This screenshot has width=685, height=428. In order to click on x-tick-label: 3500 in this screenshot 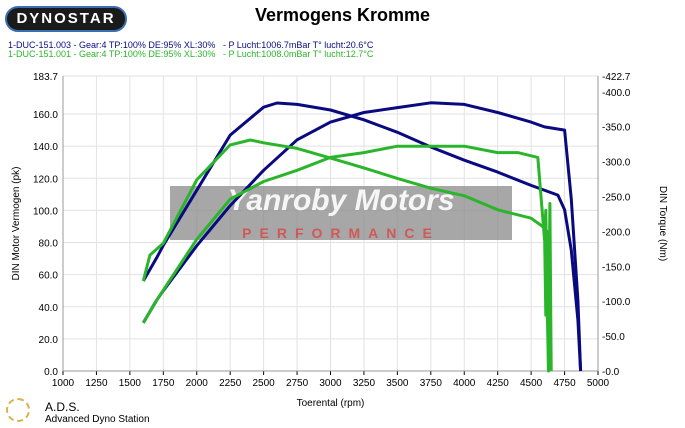, I will do `click(397, 383)`.